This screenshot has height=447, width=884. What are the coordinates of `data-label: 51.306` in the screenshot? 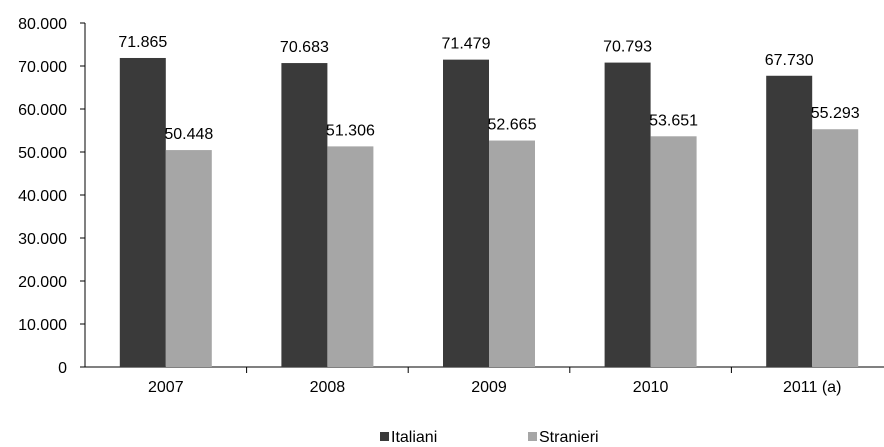 It's located at (350, 130).